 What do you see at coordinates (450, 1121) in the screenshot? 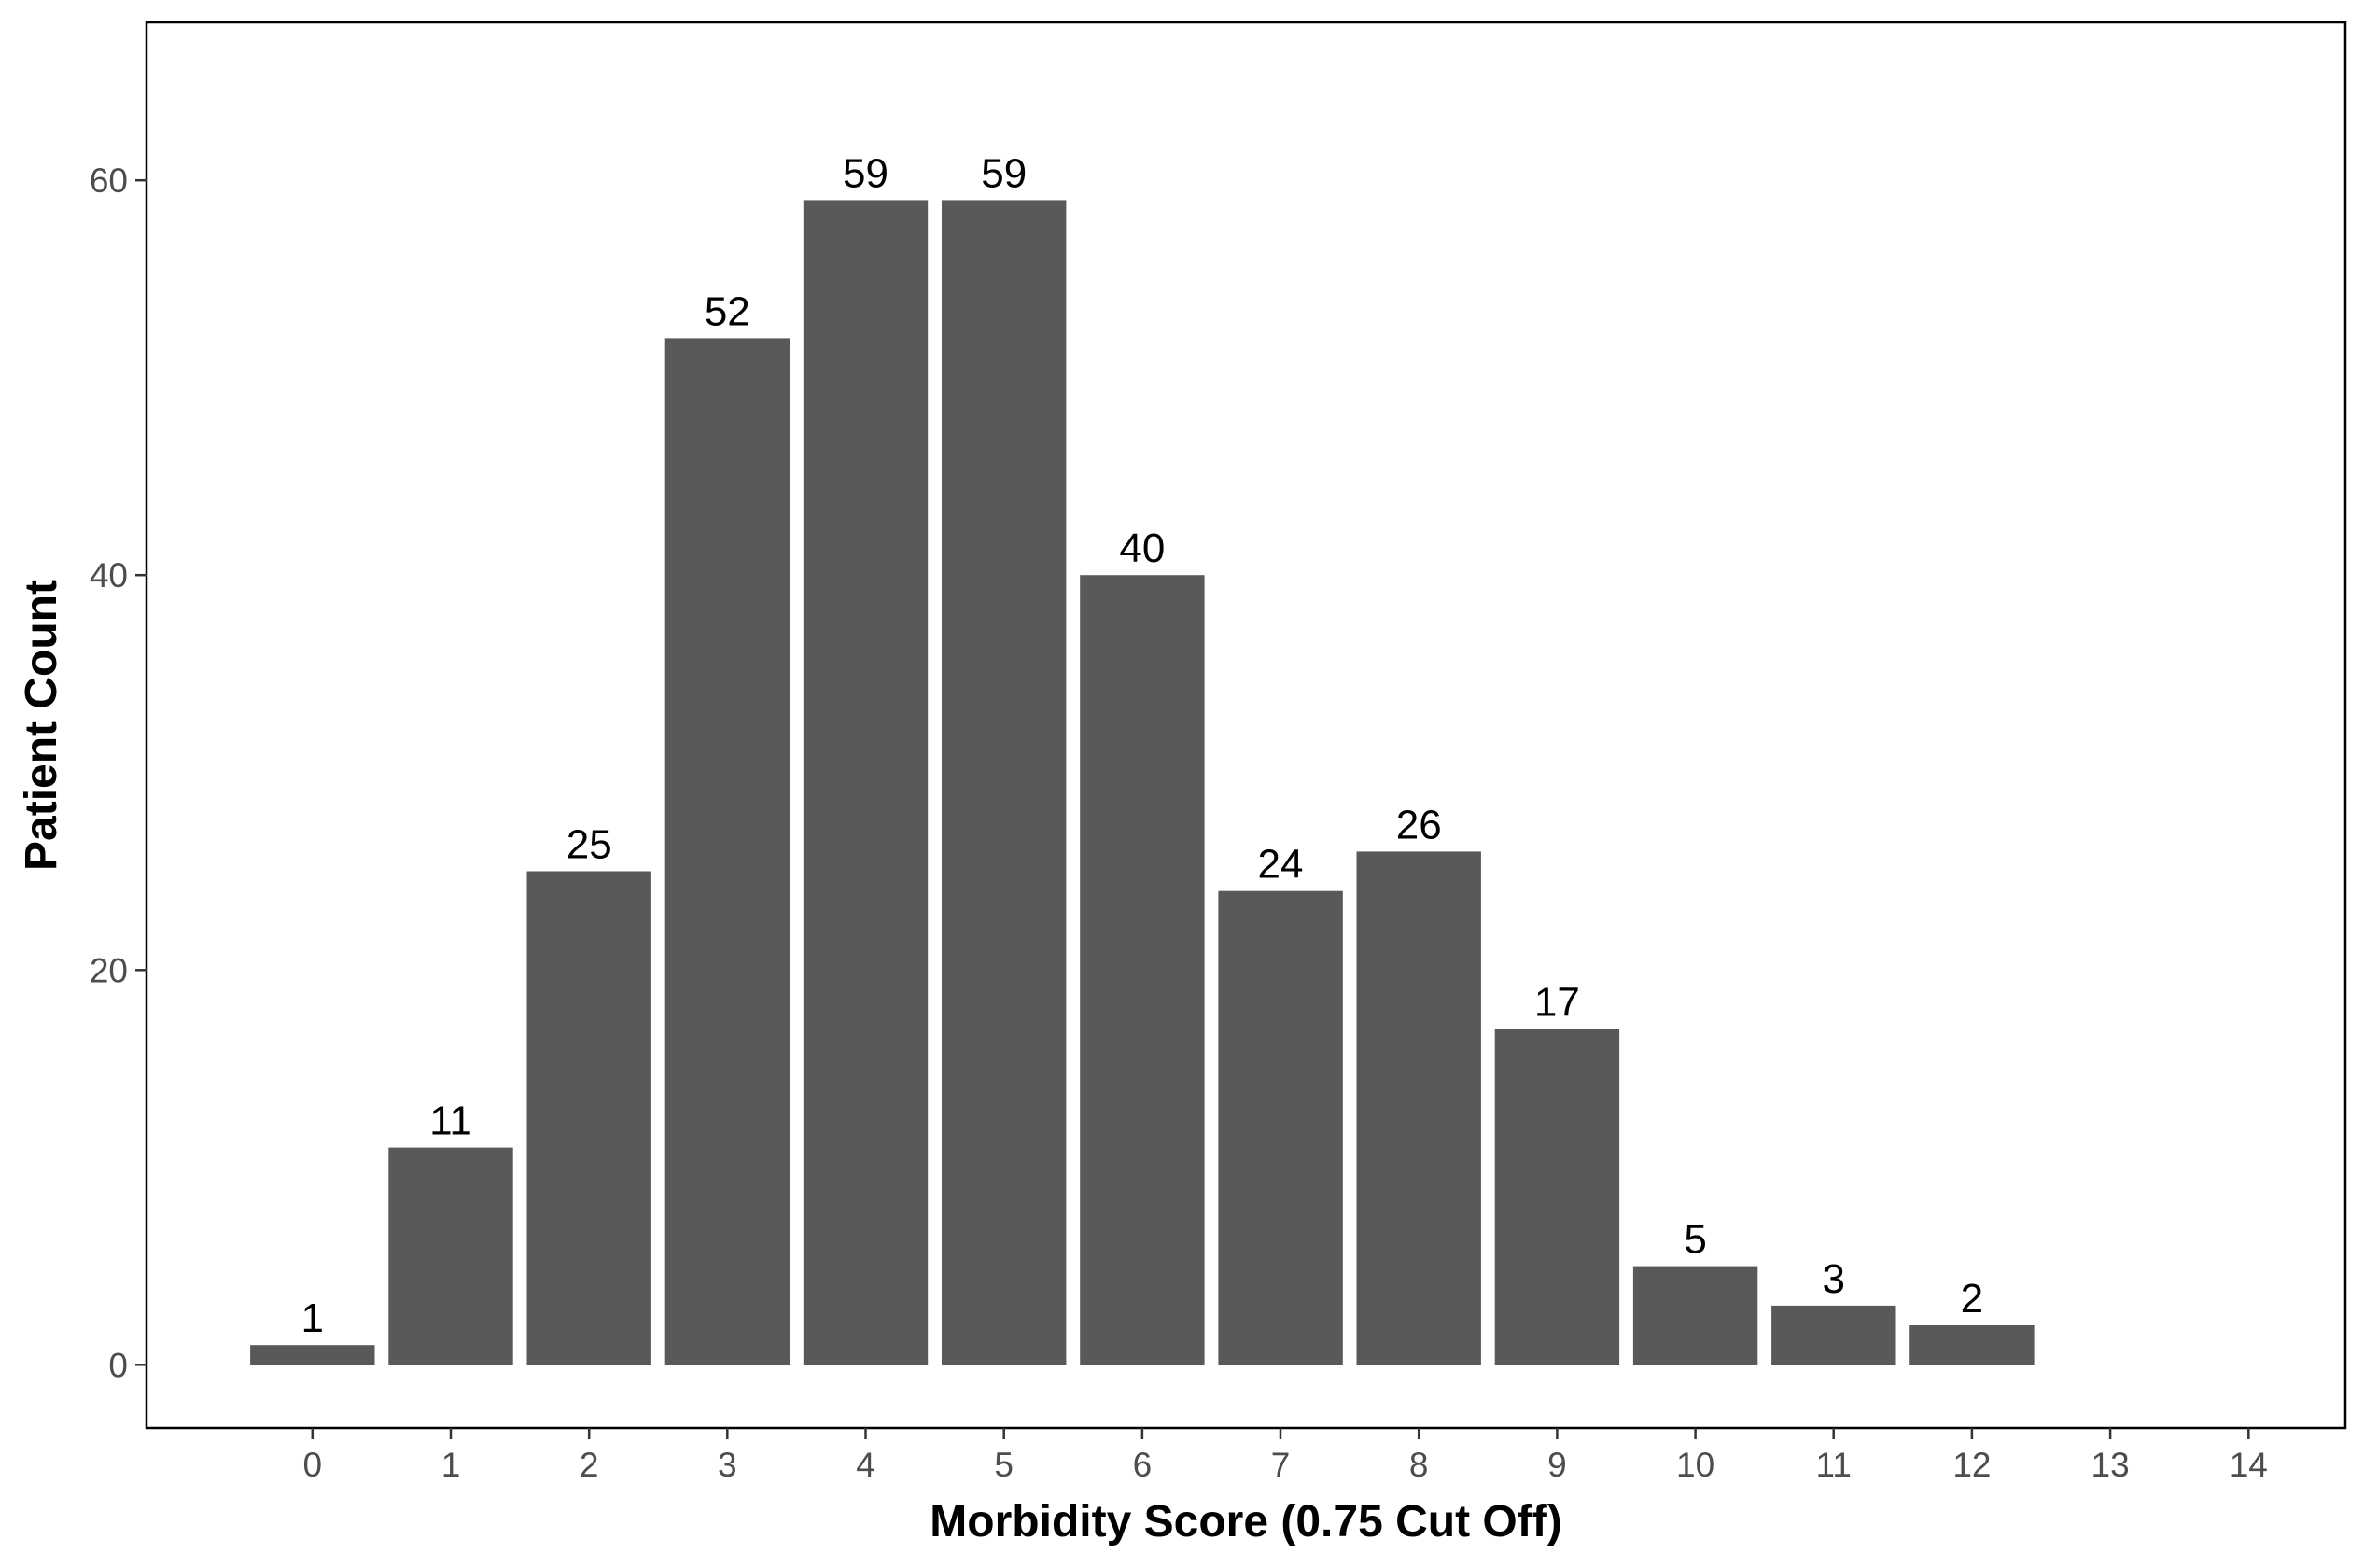
I see `bar-value-label: 11` at bounding box center [450, 1121].